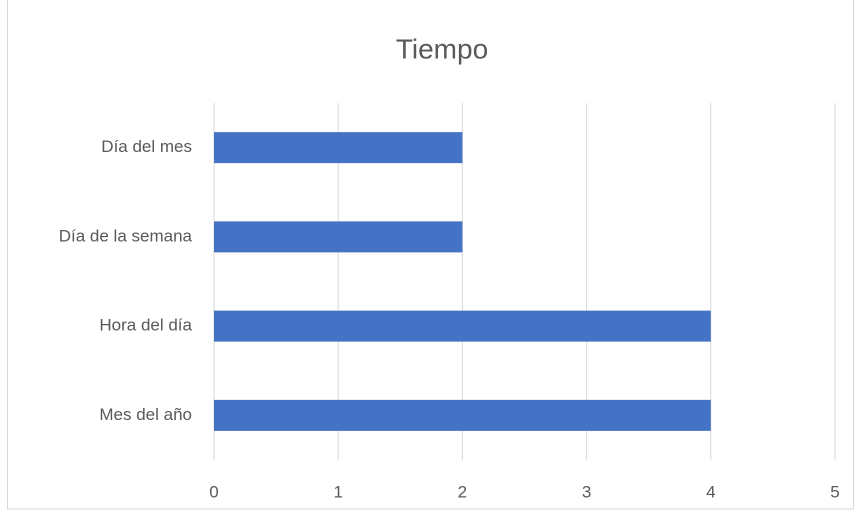  I want to click on y-tick-label: Mes del año, so click(145, 414).